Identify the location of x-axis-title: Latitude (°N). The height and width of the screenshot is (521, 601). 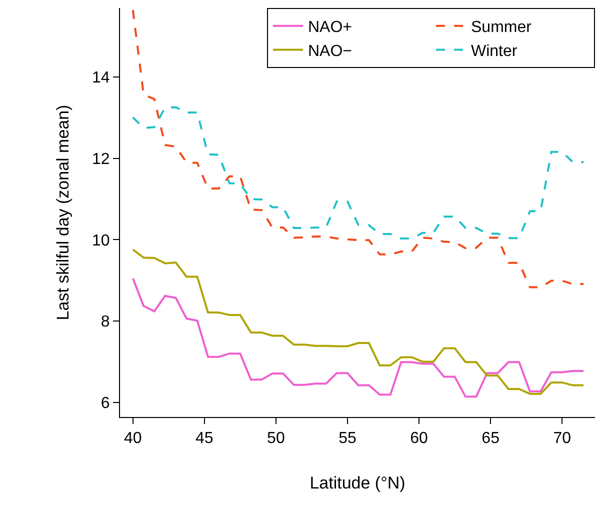
(358, 483).